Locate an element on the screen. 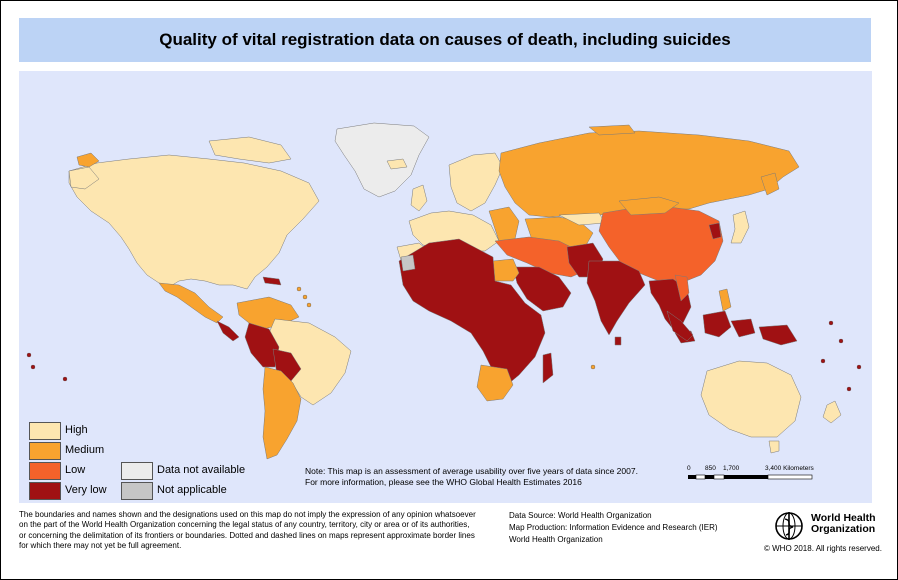 The height and width of the screenshot is (580, 898). region-papua is located at coordinates (778, 335).